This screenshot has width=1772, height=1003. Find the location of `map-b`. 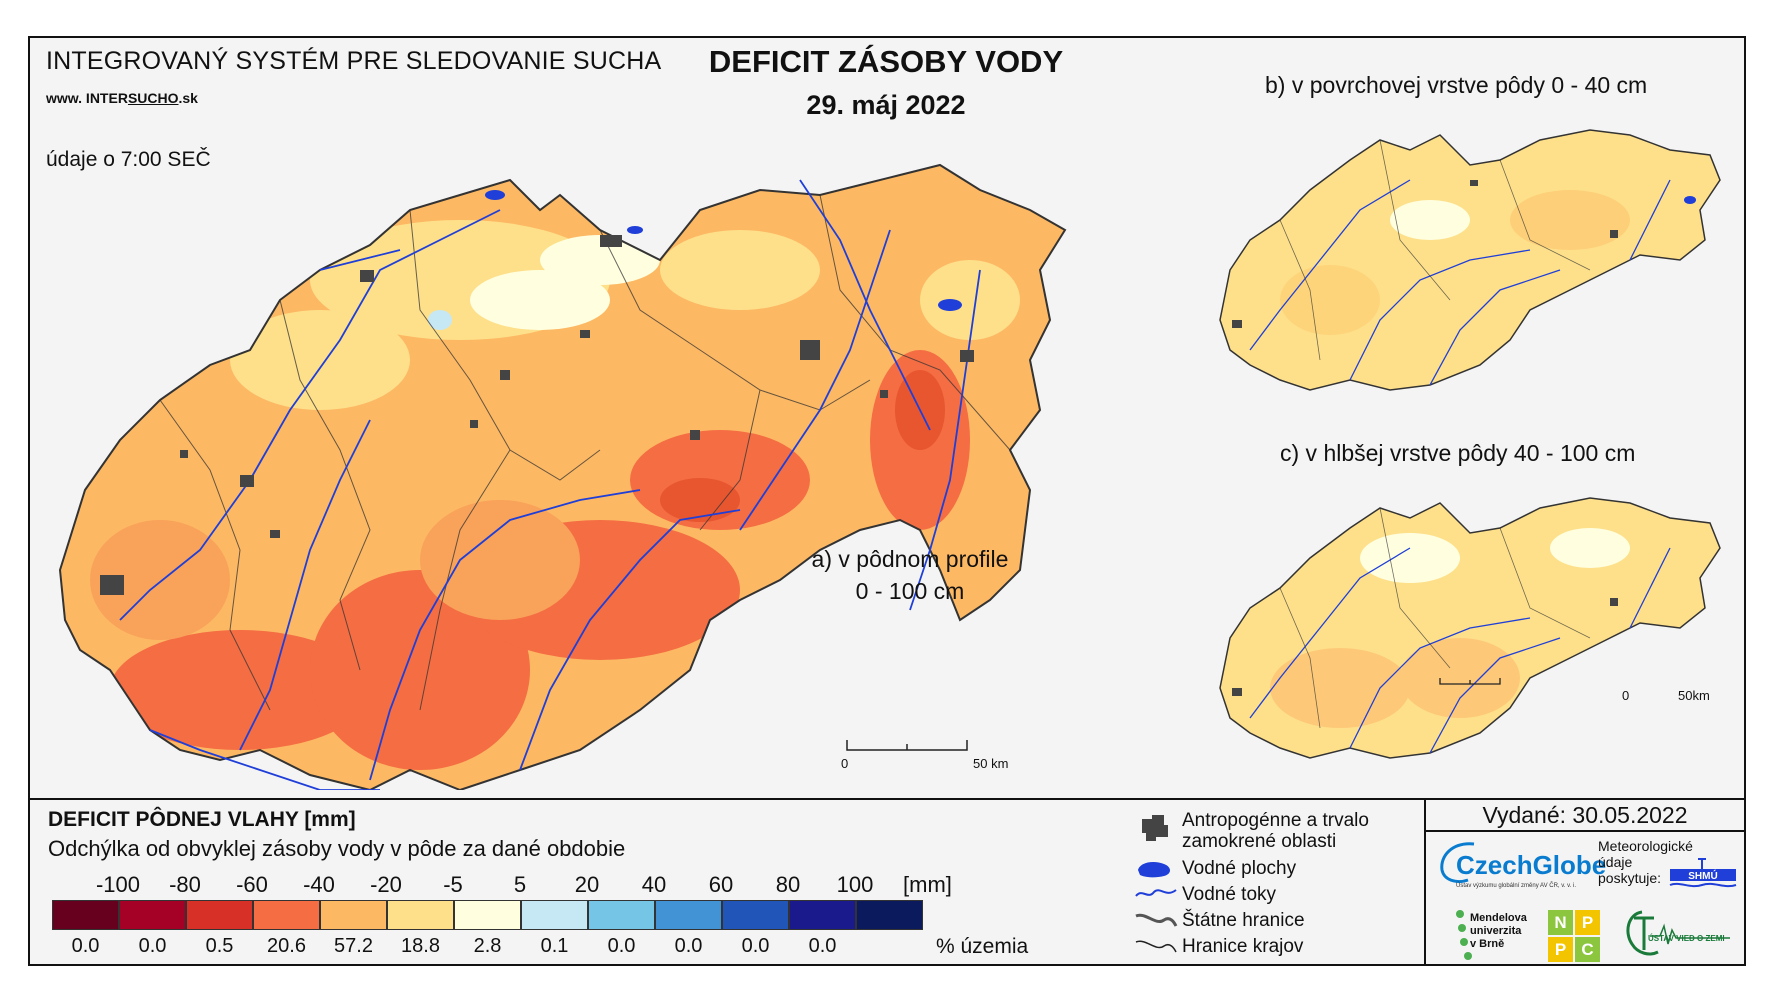

map-b is located at coordinates (1470, 260).